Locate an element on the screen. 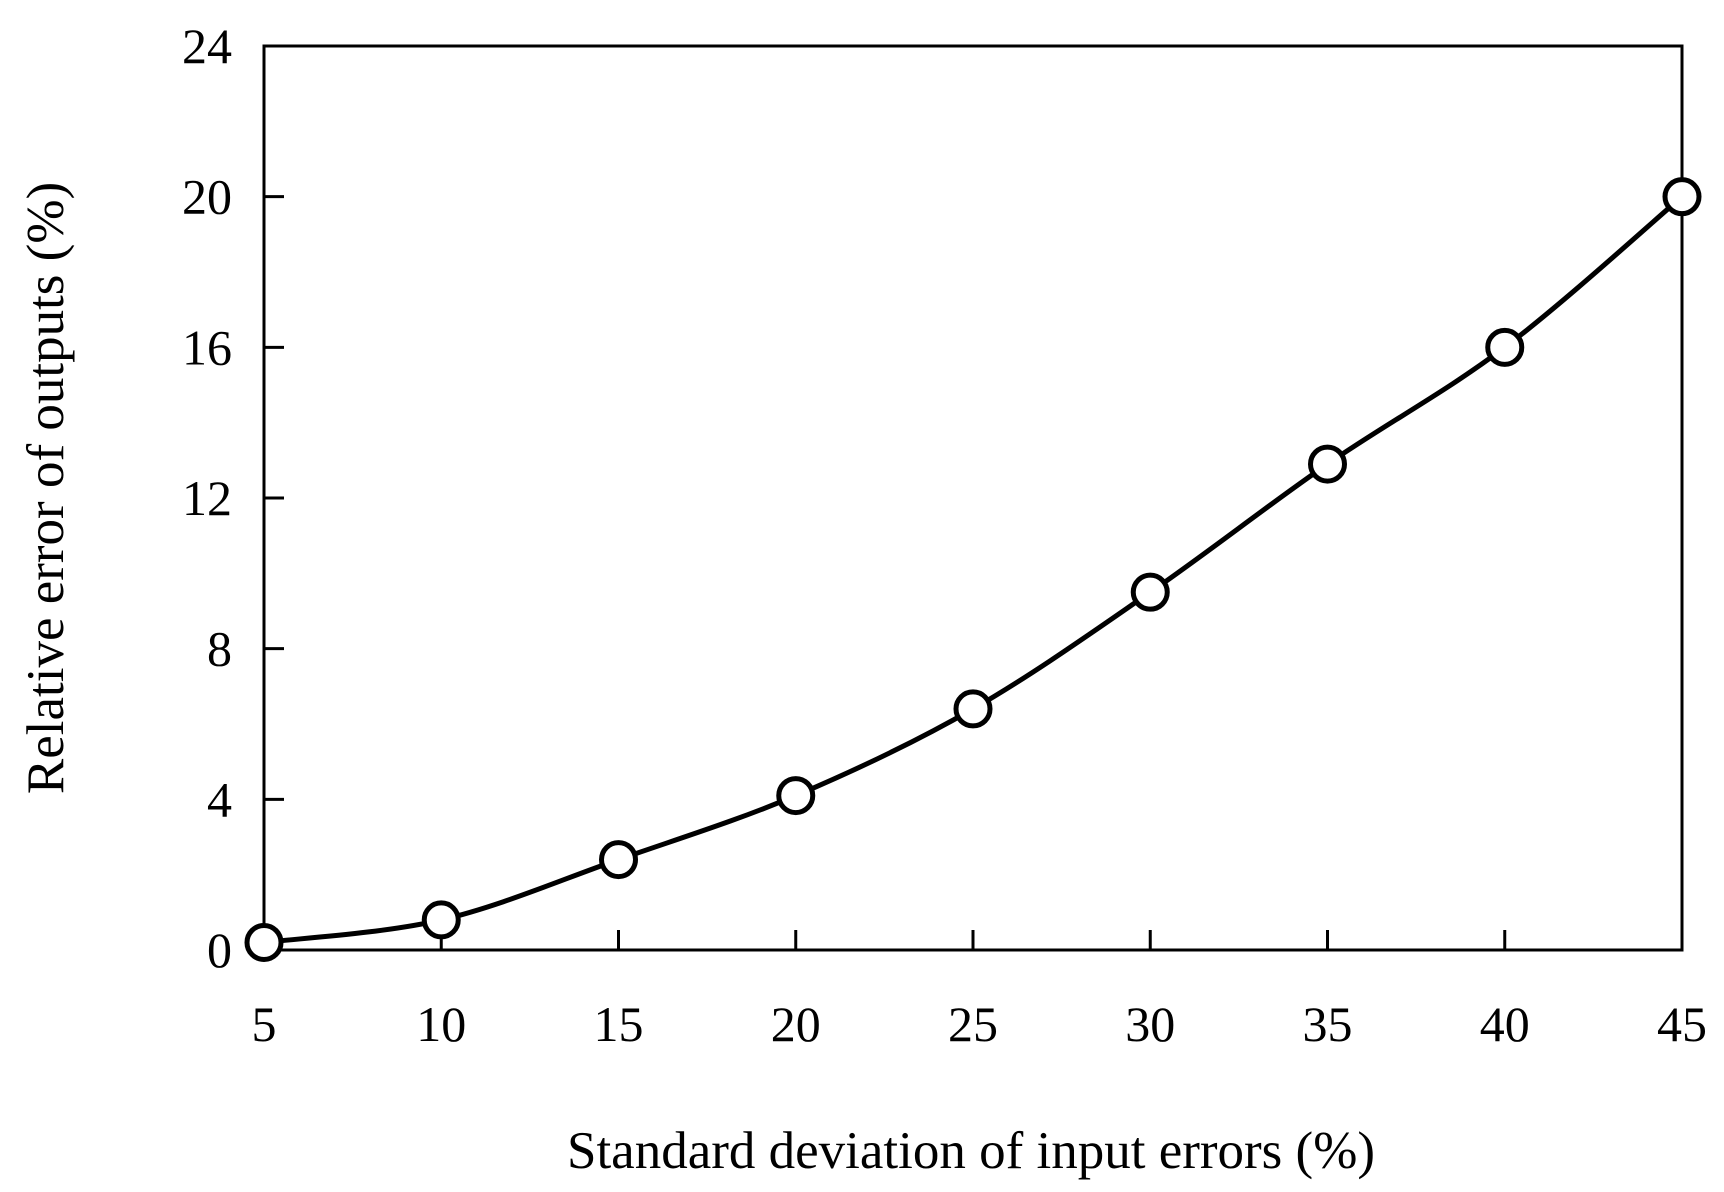  y-tick-label: 16 is located at coordinates (207, 347).